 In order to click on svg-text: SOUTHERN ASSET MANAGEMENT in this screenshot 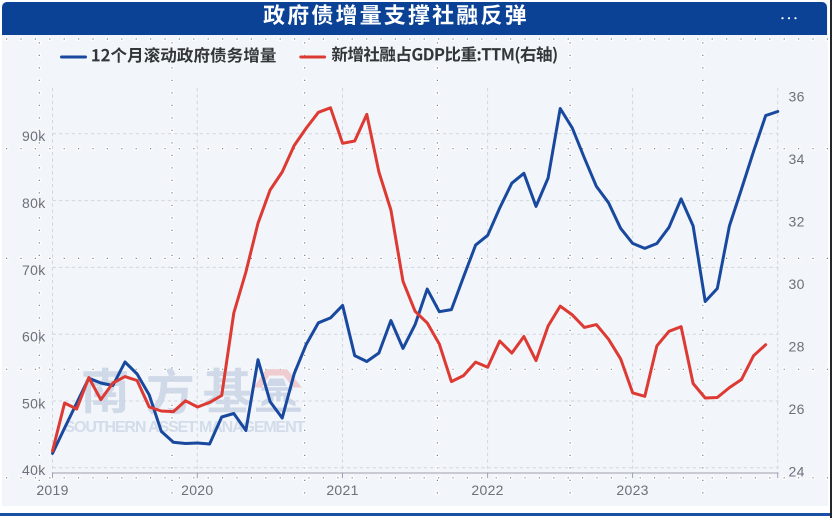, I will do `click(185, 427)`.